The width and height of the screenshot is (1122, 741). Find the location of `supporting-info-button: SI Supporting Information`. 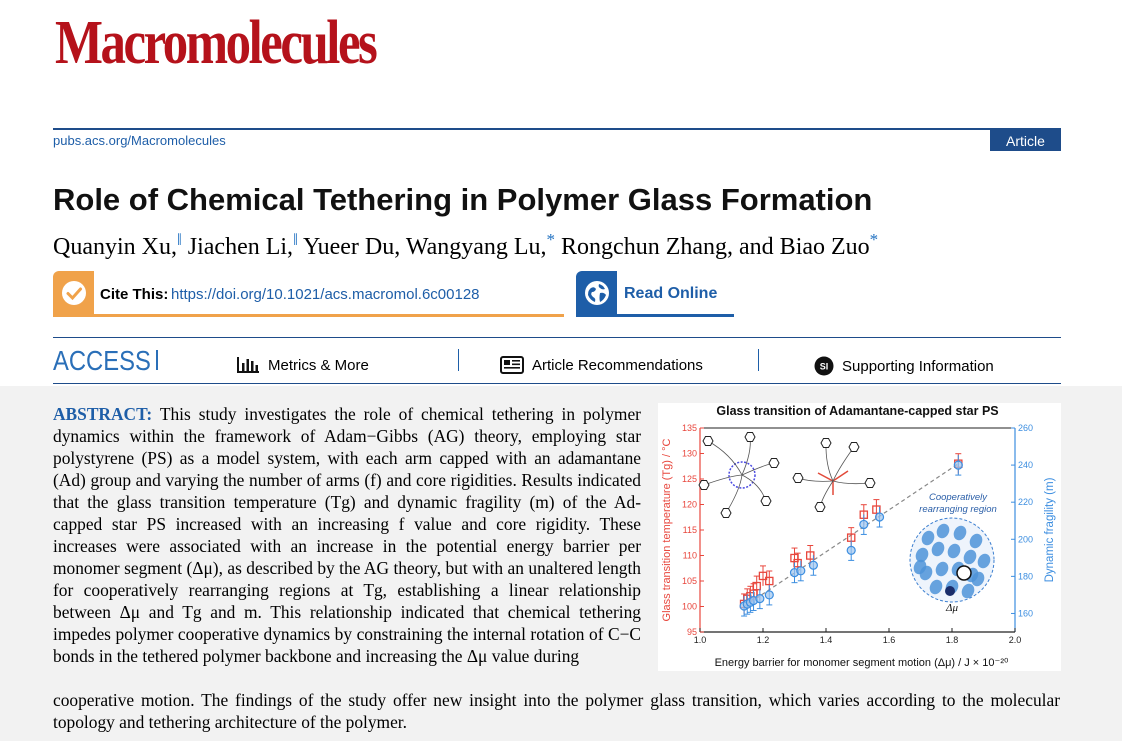

supporting-info-button: SI Supporting Information is located at coordinates (904, 366).